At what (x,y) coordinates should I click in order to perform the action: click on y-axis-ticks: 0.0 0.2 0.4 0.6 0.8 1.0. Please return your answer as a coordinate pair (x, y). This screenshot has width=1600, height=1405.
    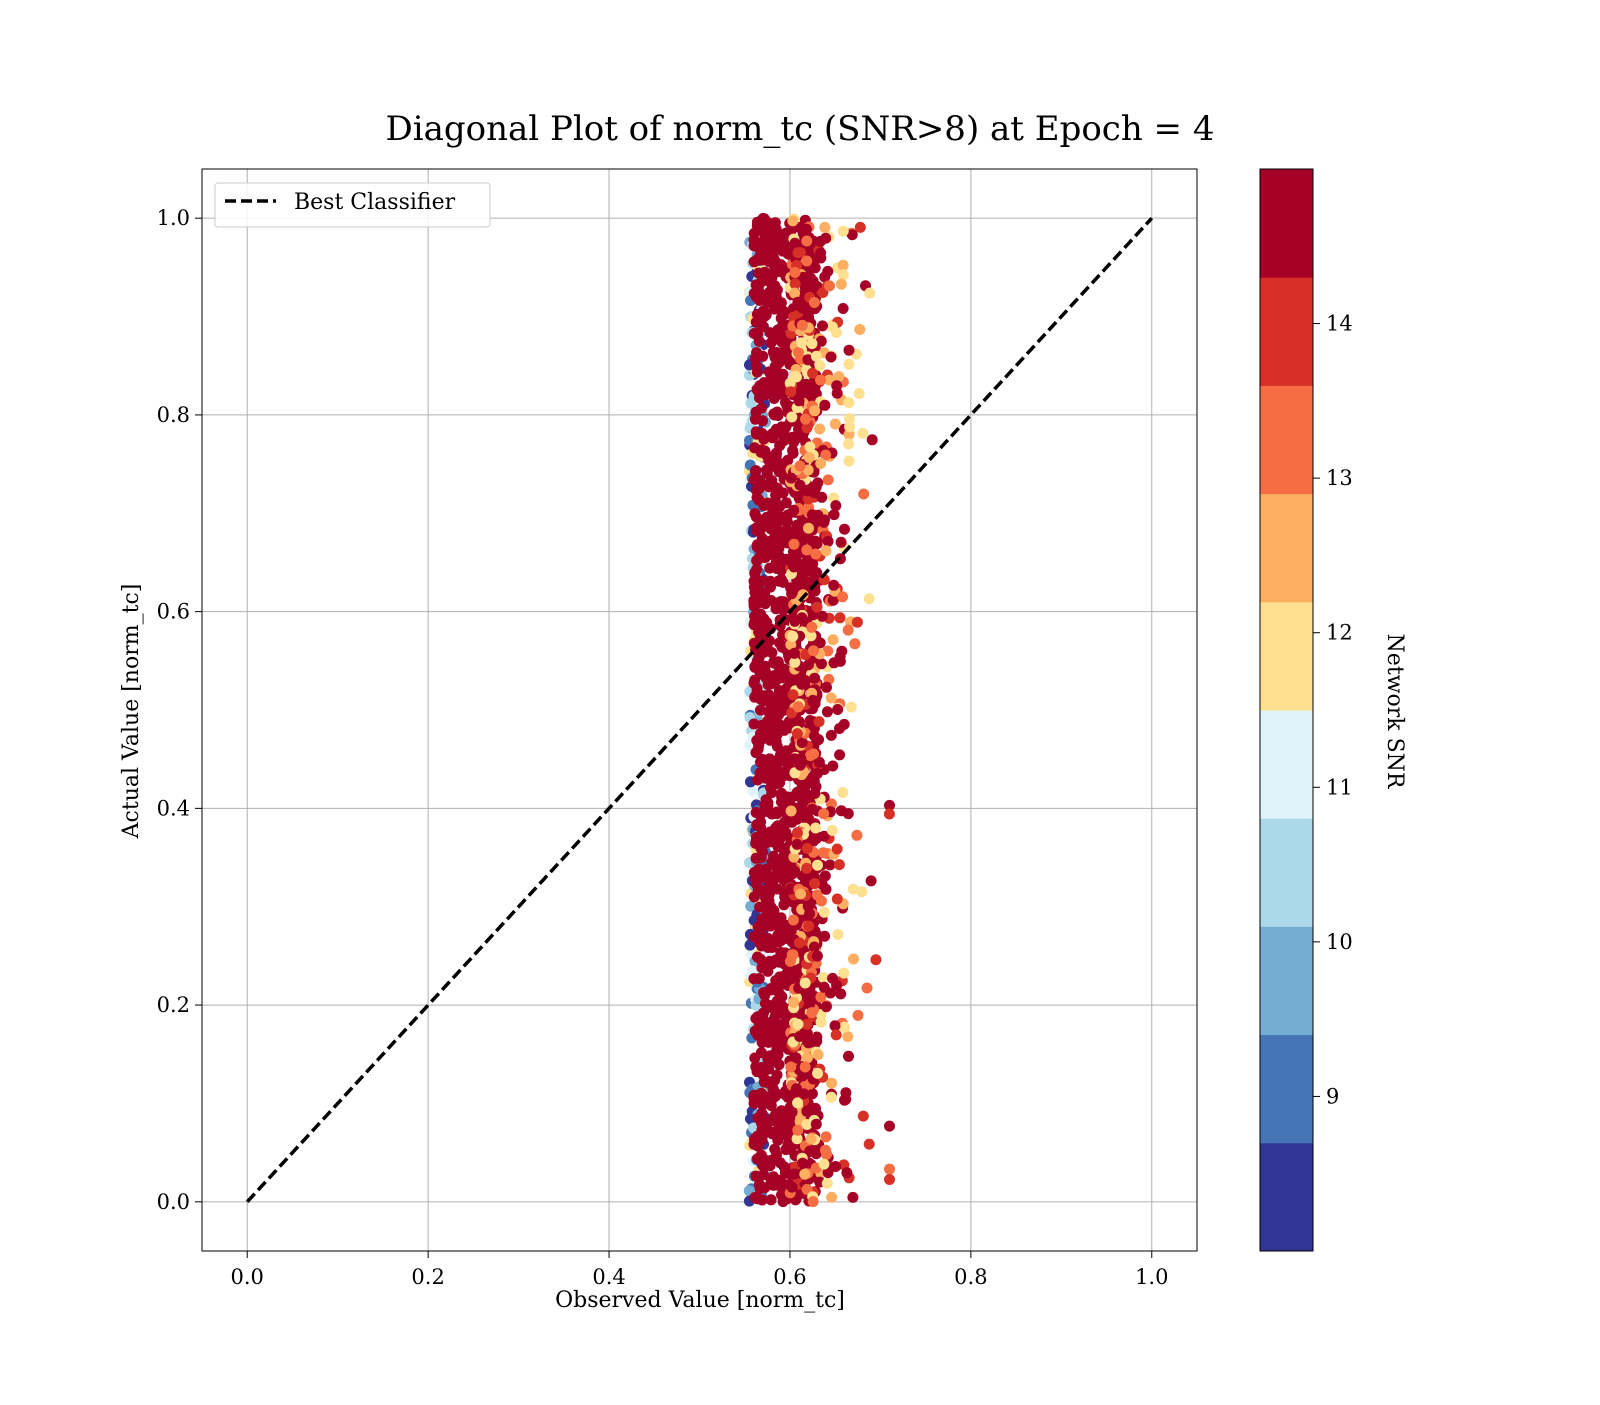
    Looking at the image, I should click on (179, 710).